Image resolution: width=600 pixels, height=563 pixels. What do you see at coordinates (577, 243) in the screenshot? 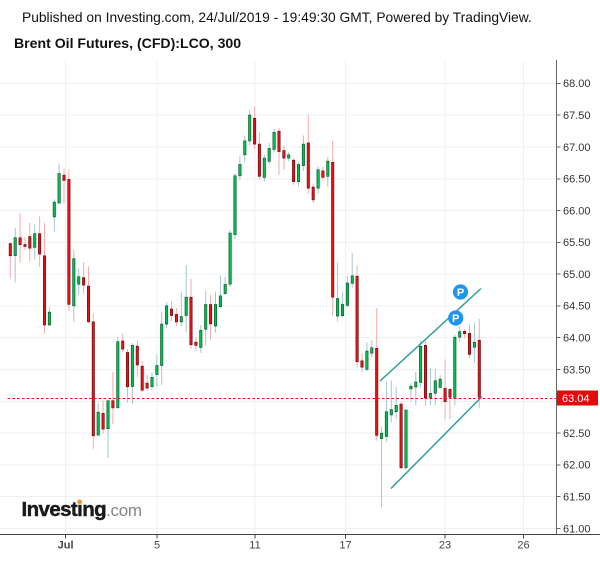
I see `svg-text: 65.50` at bounding box center [577, 243].